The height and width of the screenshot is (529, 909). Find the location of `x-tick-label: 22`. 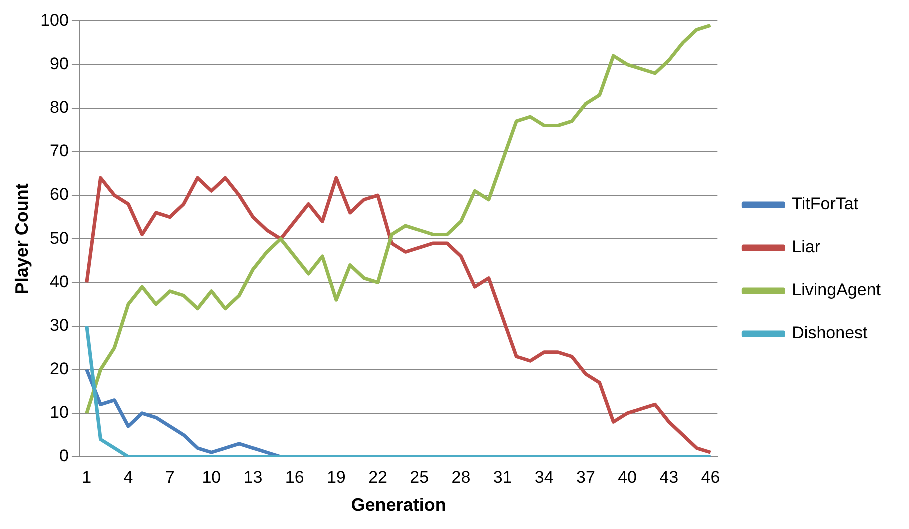

x-tick-label: 22 is located at coordinates (378, 477).